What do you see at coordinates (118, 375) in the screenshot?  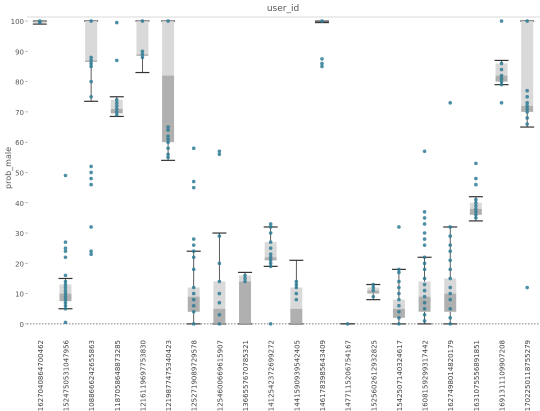 I see `x-tick-label: 1187058648873285` at bounding box center [118, 375].